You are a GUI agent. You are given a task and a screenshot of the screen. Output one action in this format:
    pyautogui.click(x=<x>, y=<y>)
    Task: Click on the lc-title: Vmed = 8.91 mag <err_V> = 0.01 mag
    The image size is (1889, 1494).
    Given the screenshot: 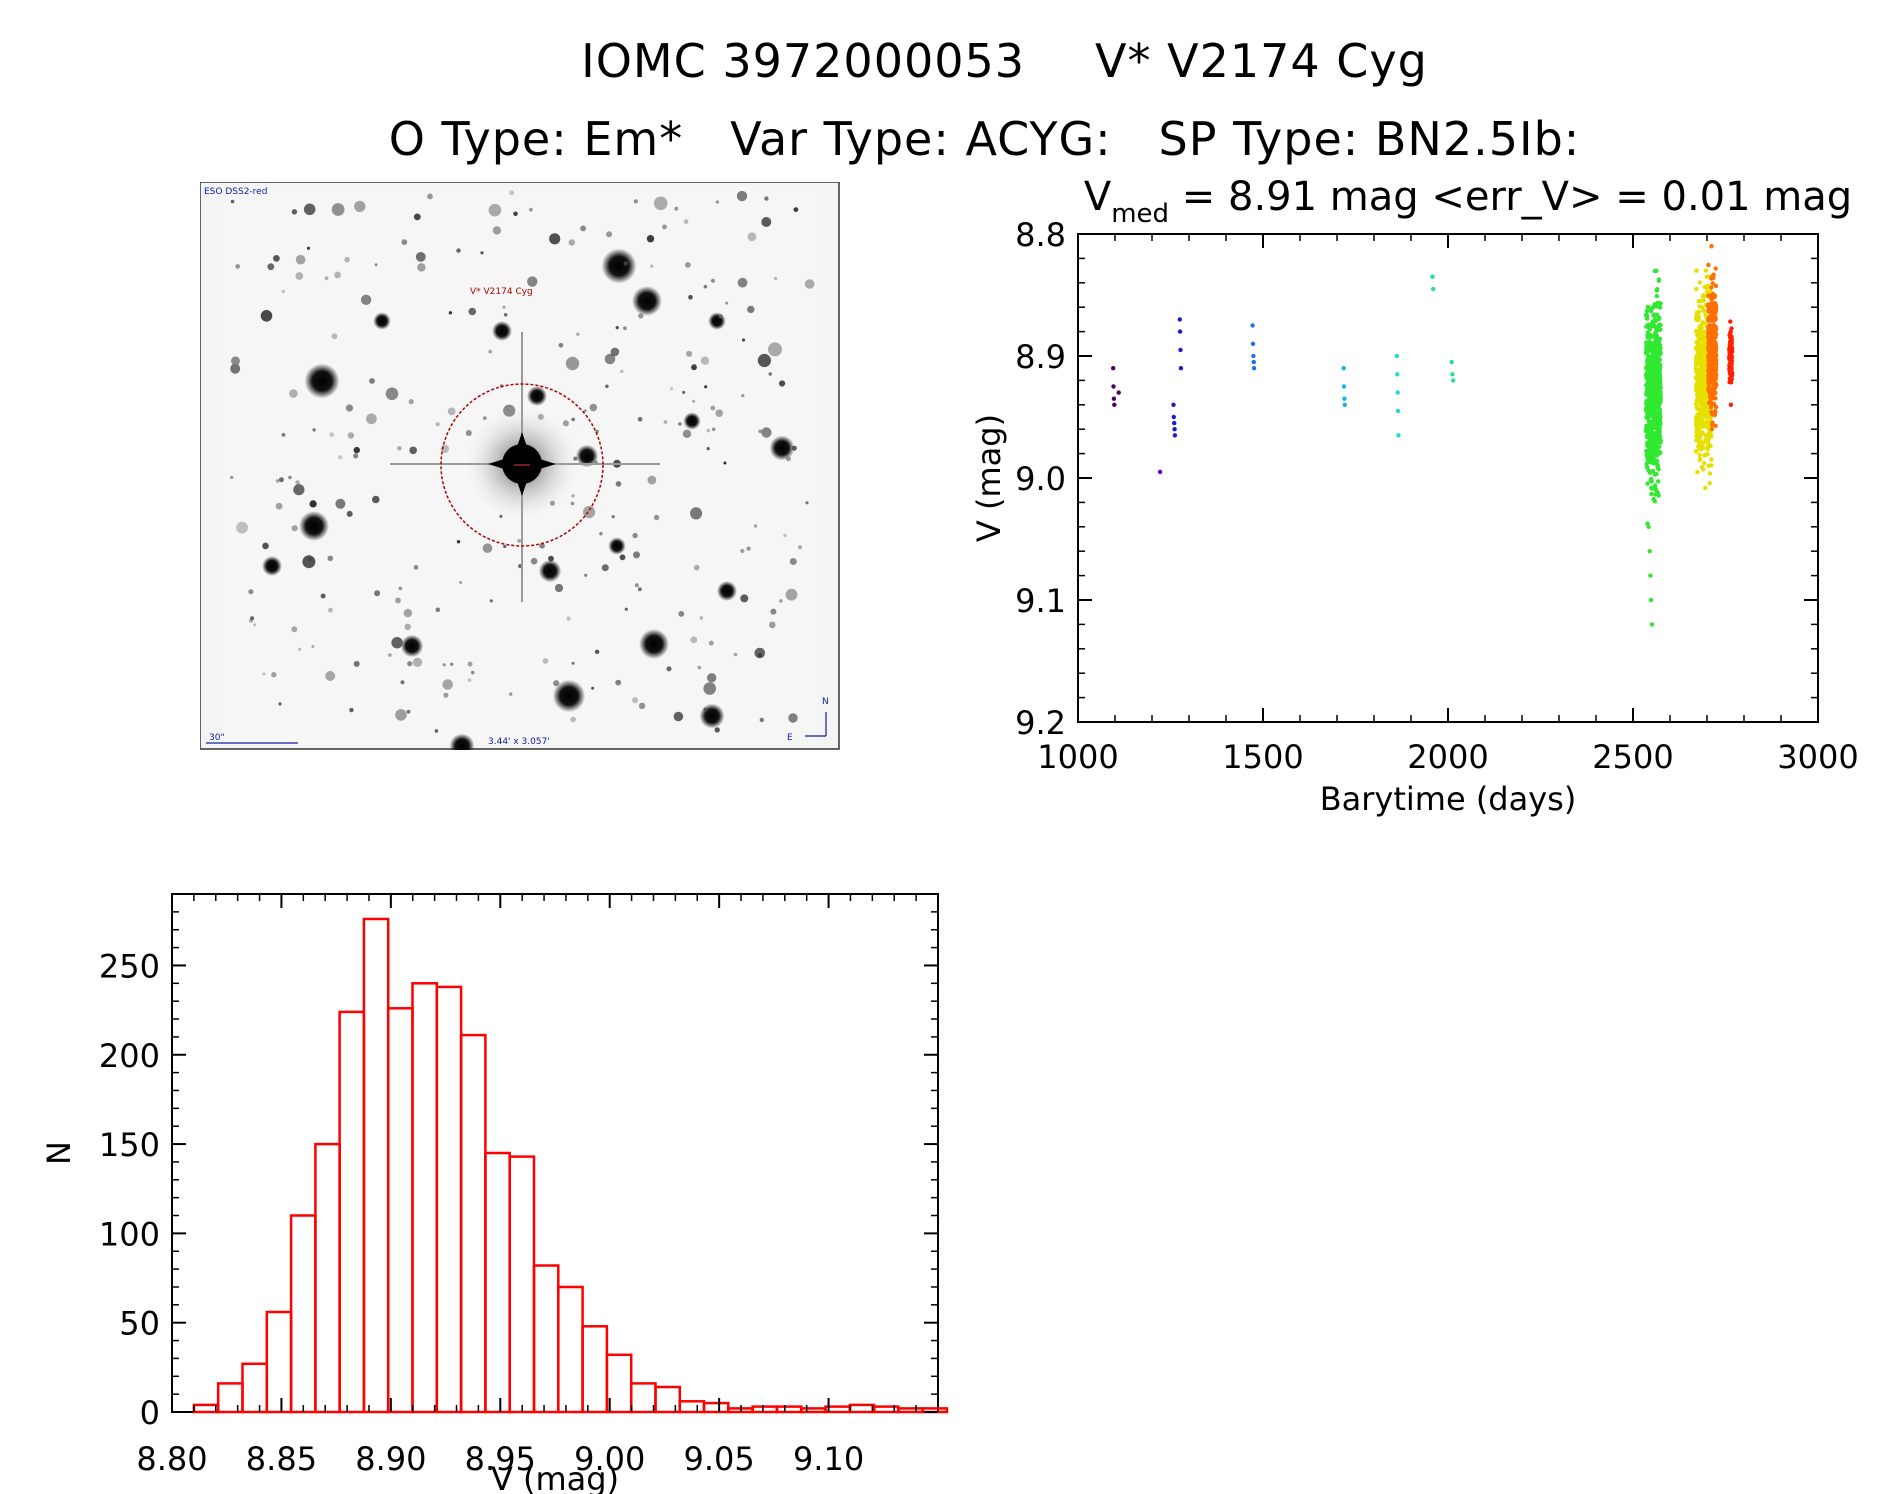 What is the action you would take?
    pyautogui.click(x=1468, y=201)
    